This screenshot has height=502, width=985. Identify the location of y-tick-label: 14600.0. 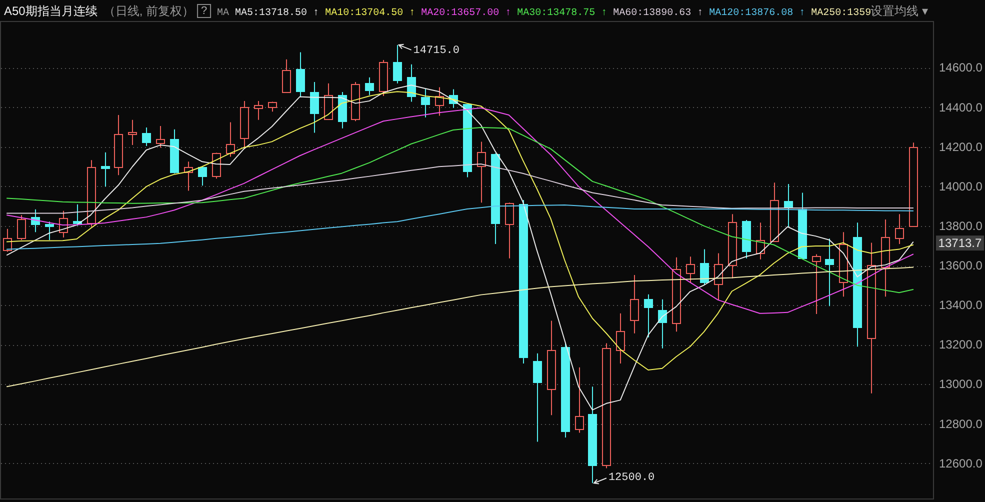
(960, 67).